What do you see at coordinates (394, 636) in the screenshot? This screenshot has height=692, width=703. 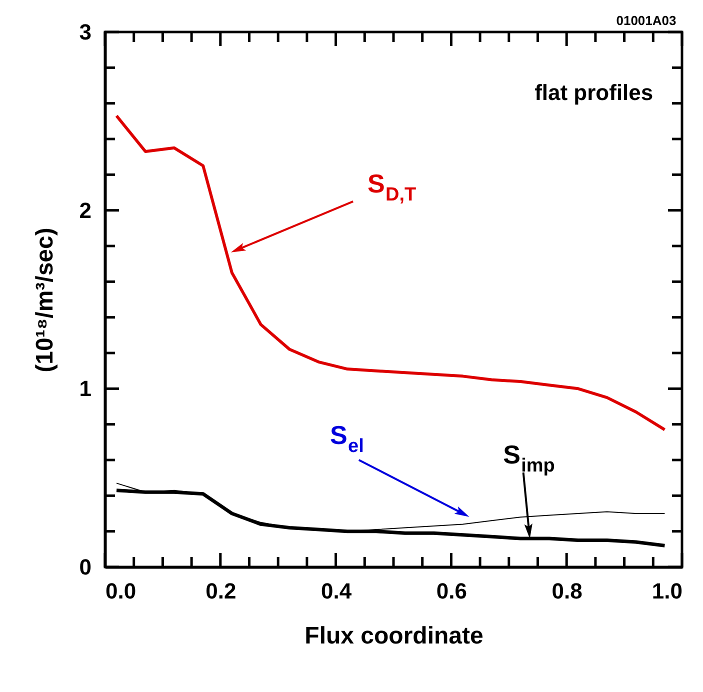 I see `x-axis-title: Flux coordinate` at bounding box center [394, 636].